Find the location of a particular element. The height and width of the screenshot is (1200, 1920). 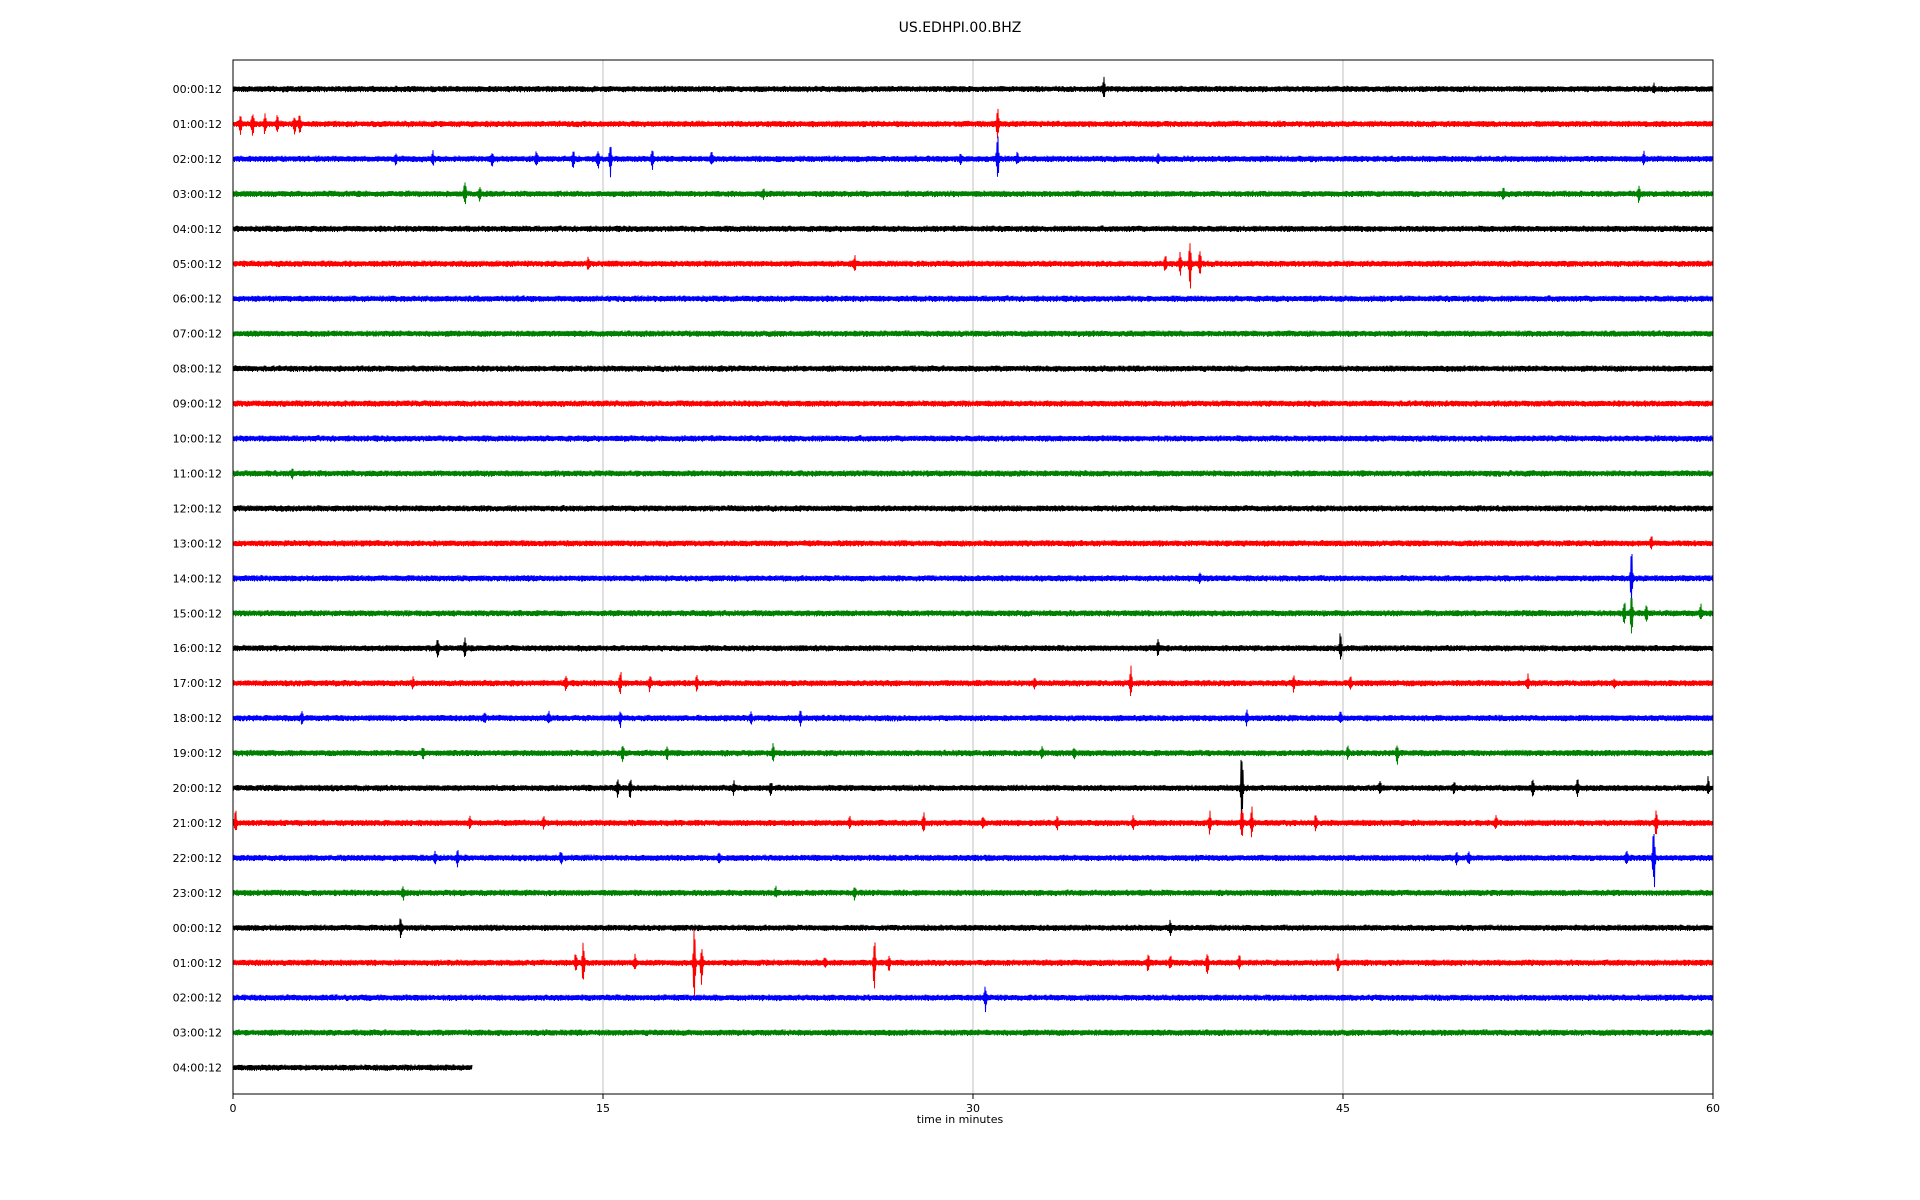

x-axis-label: time in minutes is located at coordinates (960, 1119).